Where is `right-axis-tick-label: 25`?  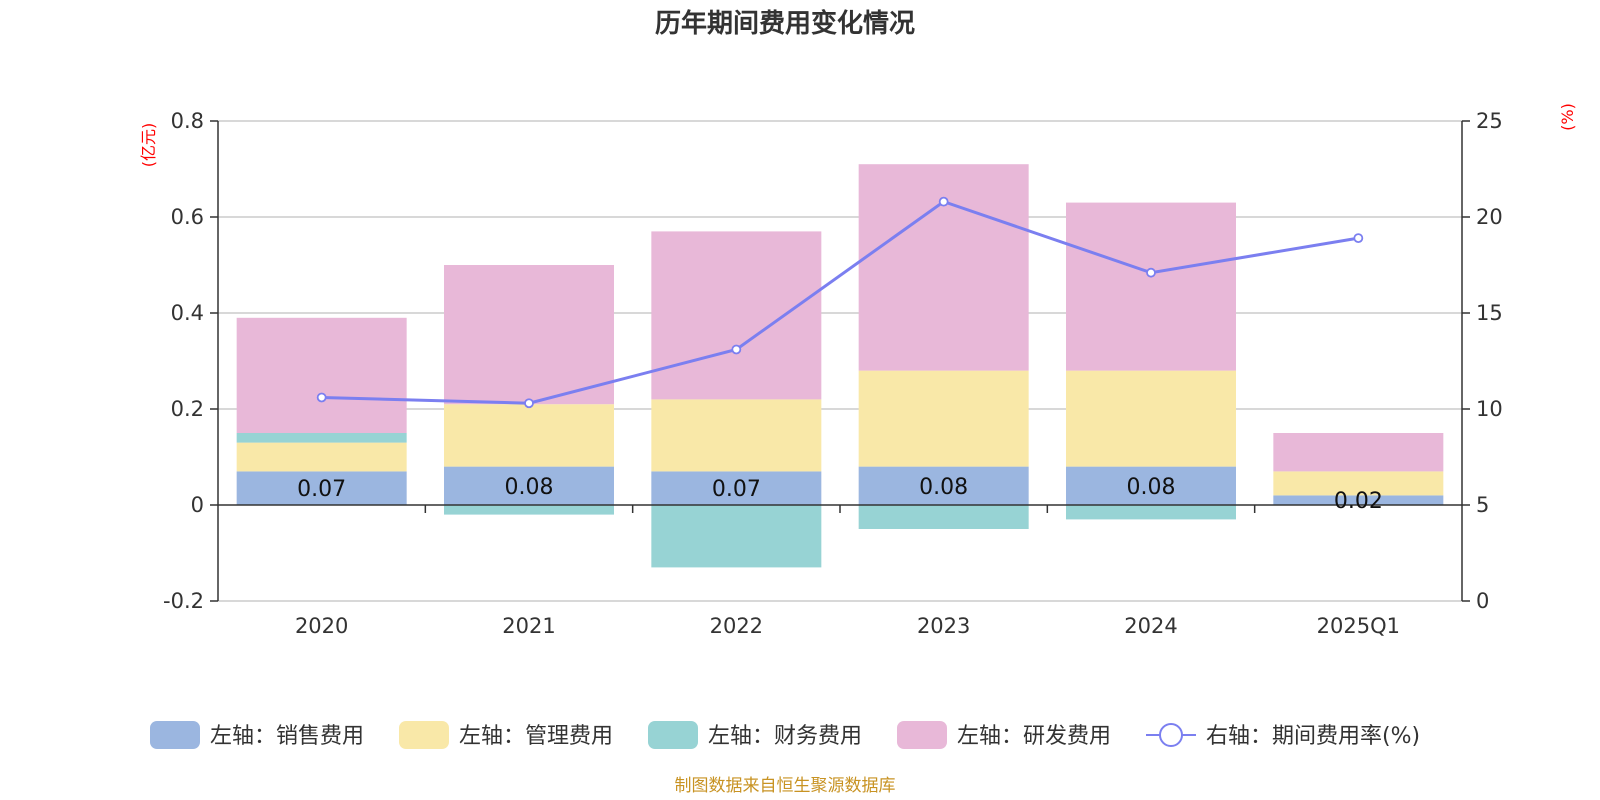 right-axis-tick-label: 25 is located at coordinates (1489, 121).